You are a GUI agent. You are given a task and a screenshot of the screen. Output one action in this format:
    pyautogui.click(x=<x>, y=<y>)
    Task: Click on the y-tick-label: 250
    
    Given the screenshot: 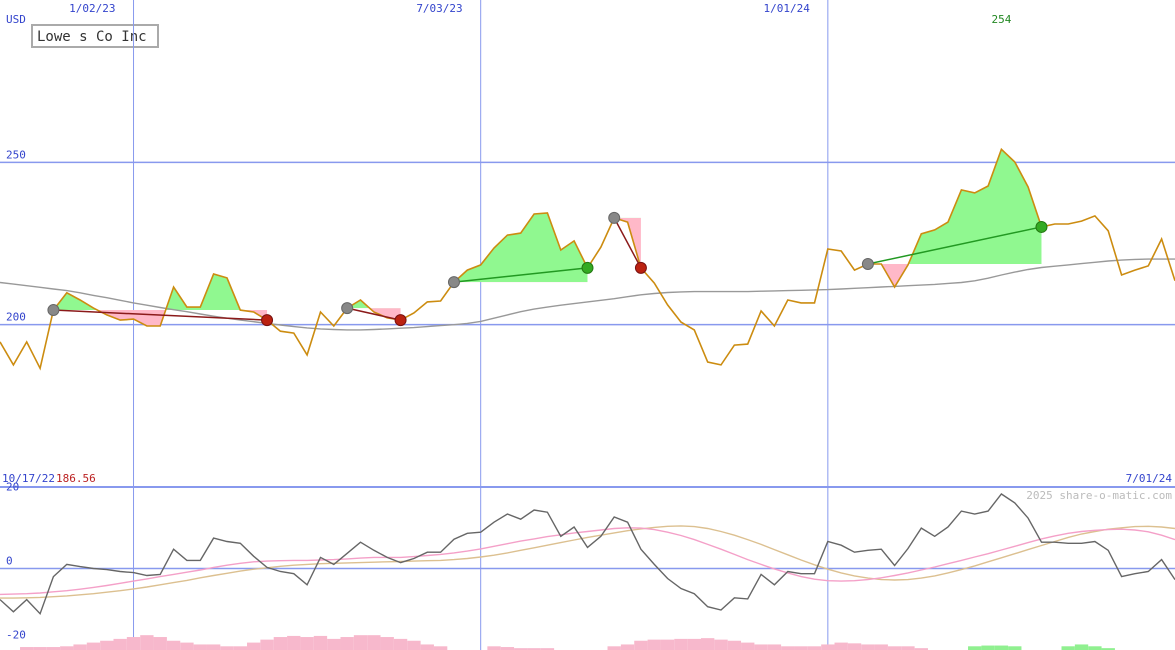 What is the action you would take?
    pyautogui.click(x=16, y=154)
    